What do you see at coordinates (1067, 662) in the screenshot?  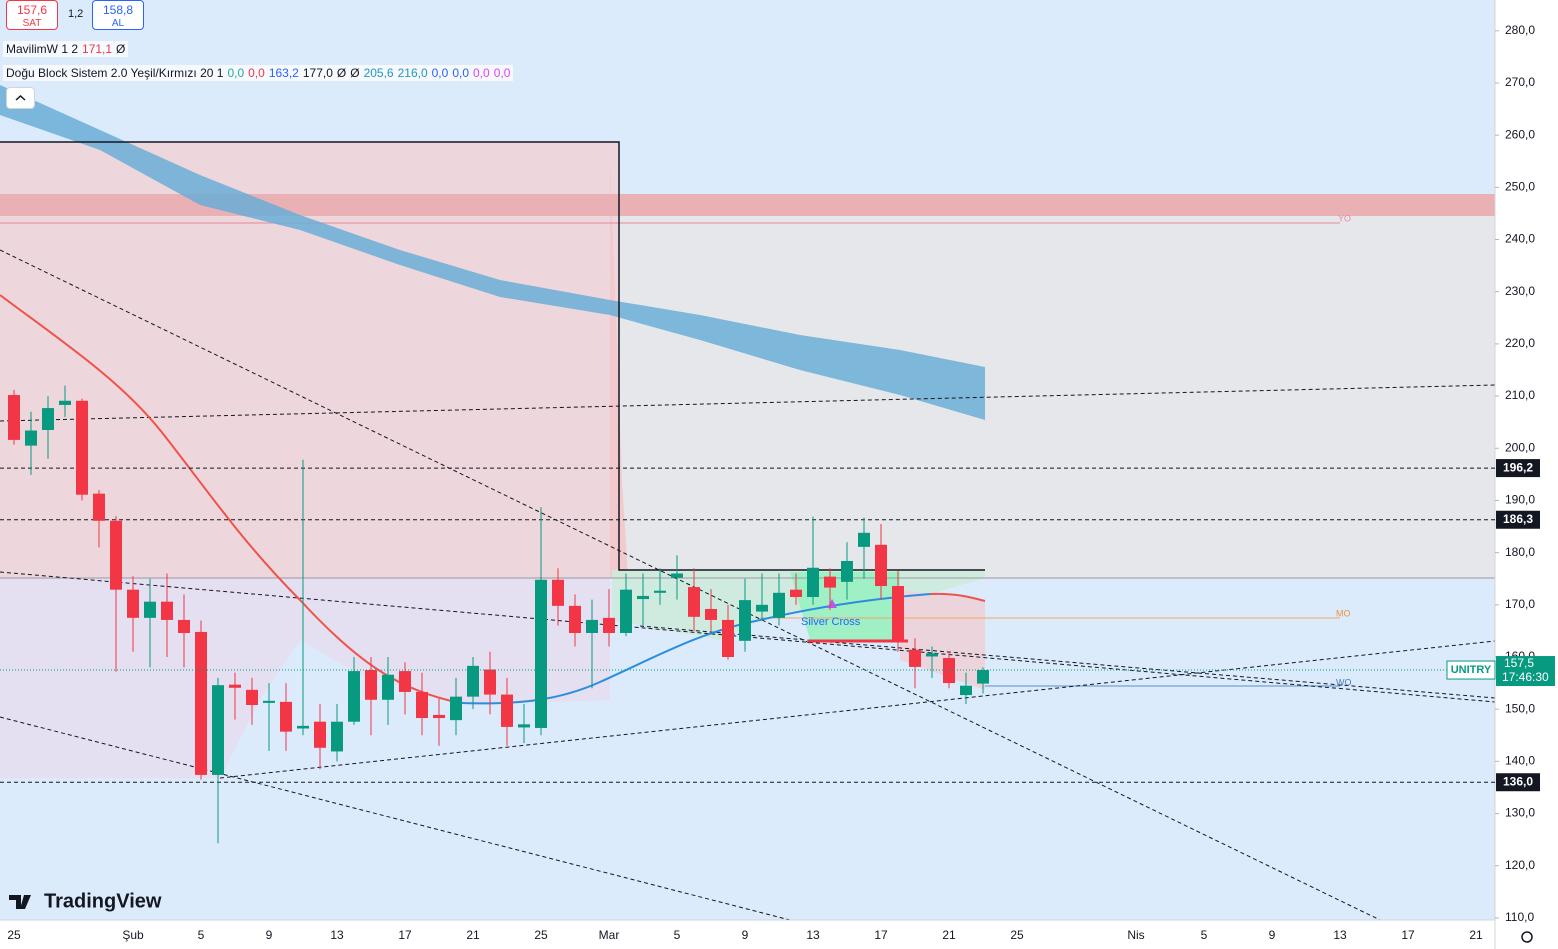 I see `trend-line` at bounding box center [1067, 662].